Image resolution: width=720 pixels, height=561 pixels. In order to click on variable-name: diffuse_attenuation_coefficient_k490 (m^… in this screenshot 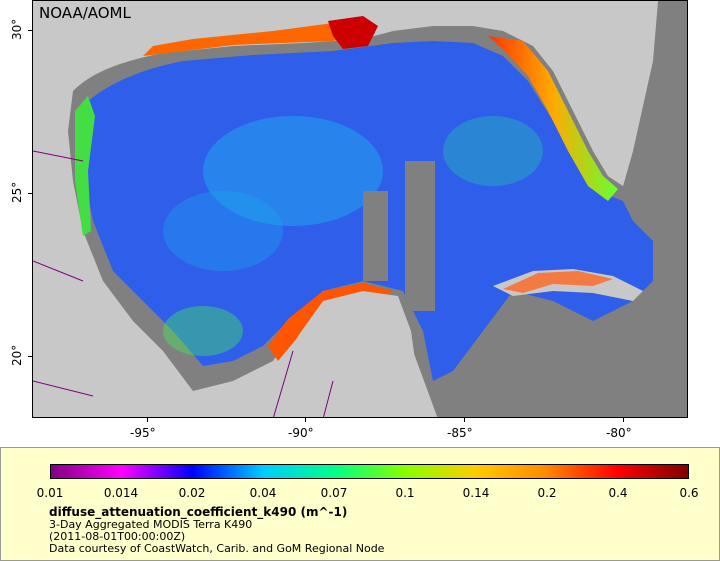, I will do `click(198, 512)`.